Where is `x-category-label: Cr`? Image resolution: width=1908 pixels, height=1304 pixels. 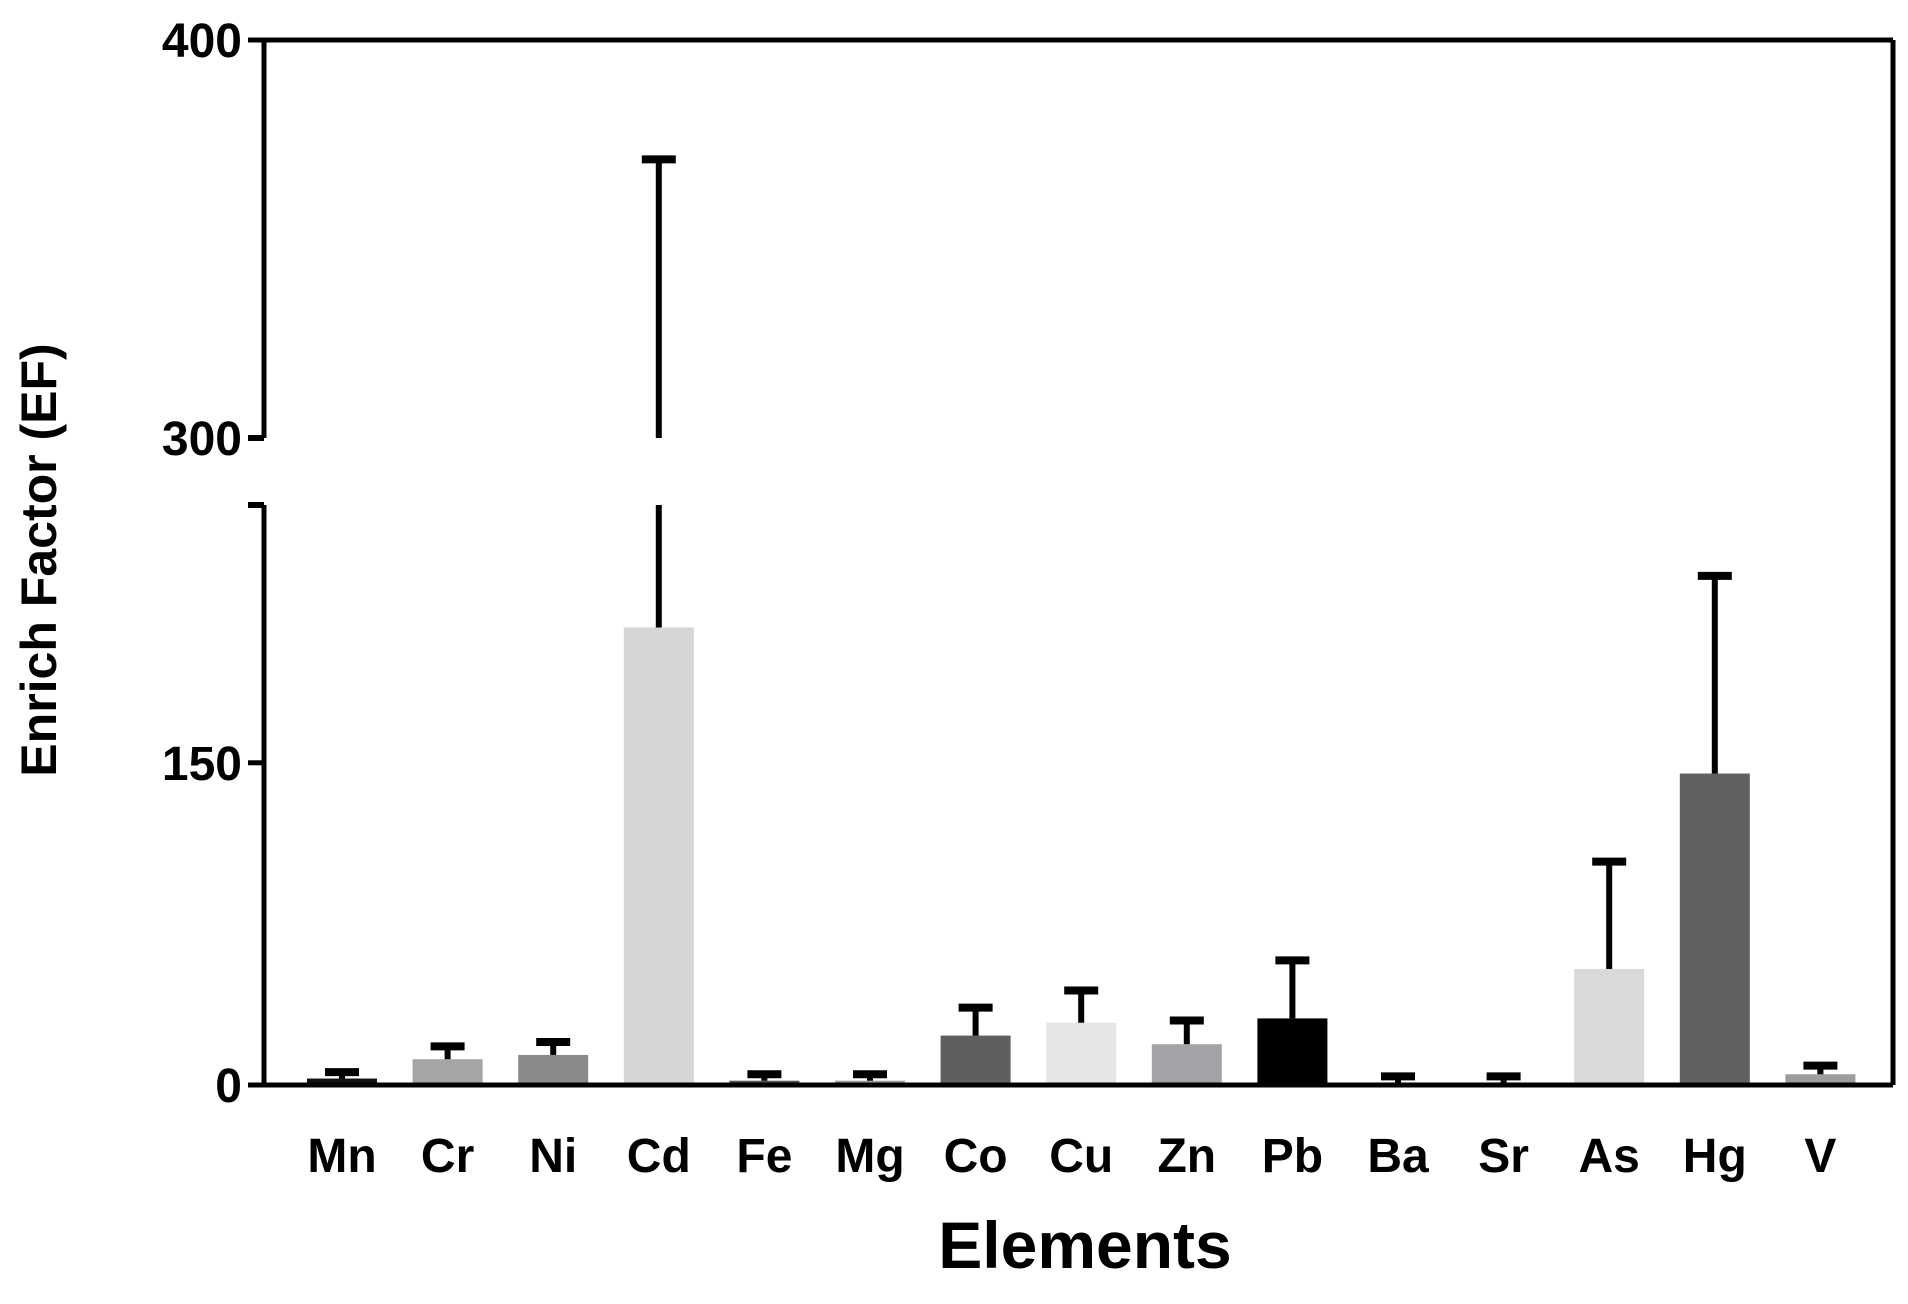 x-category-label: Cr is located at coordinates (447, 1156).